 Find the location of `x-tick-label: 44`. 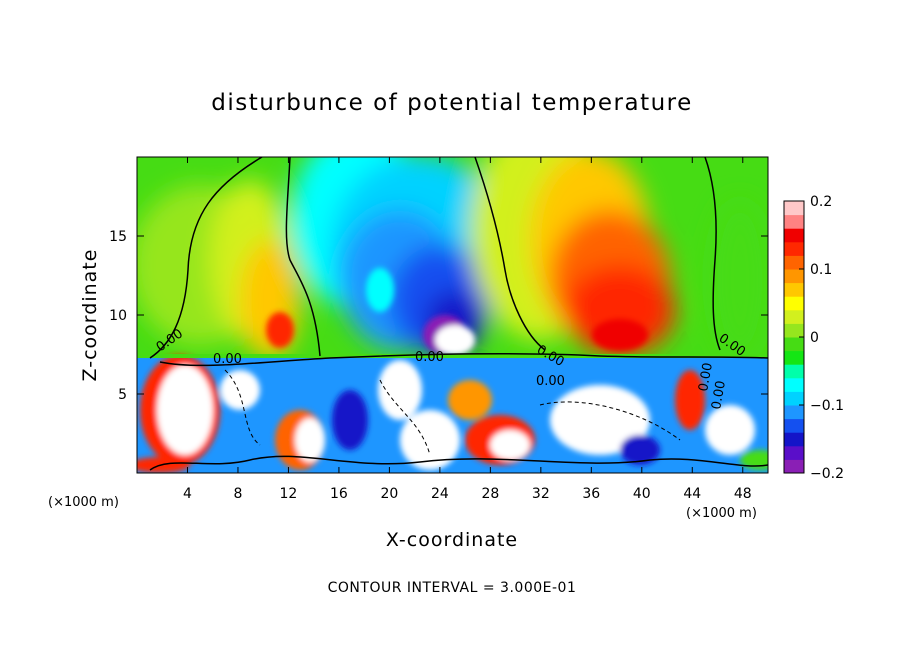

x-tick-label: 44 is located at coordinates (692, 494).